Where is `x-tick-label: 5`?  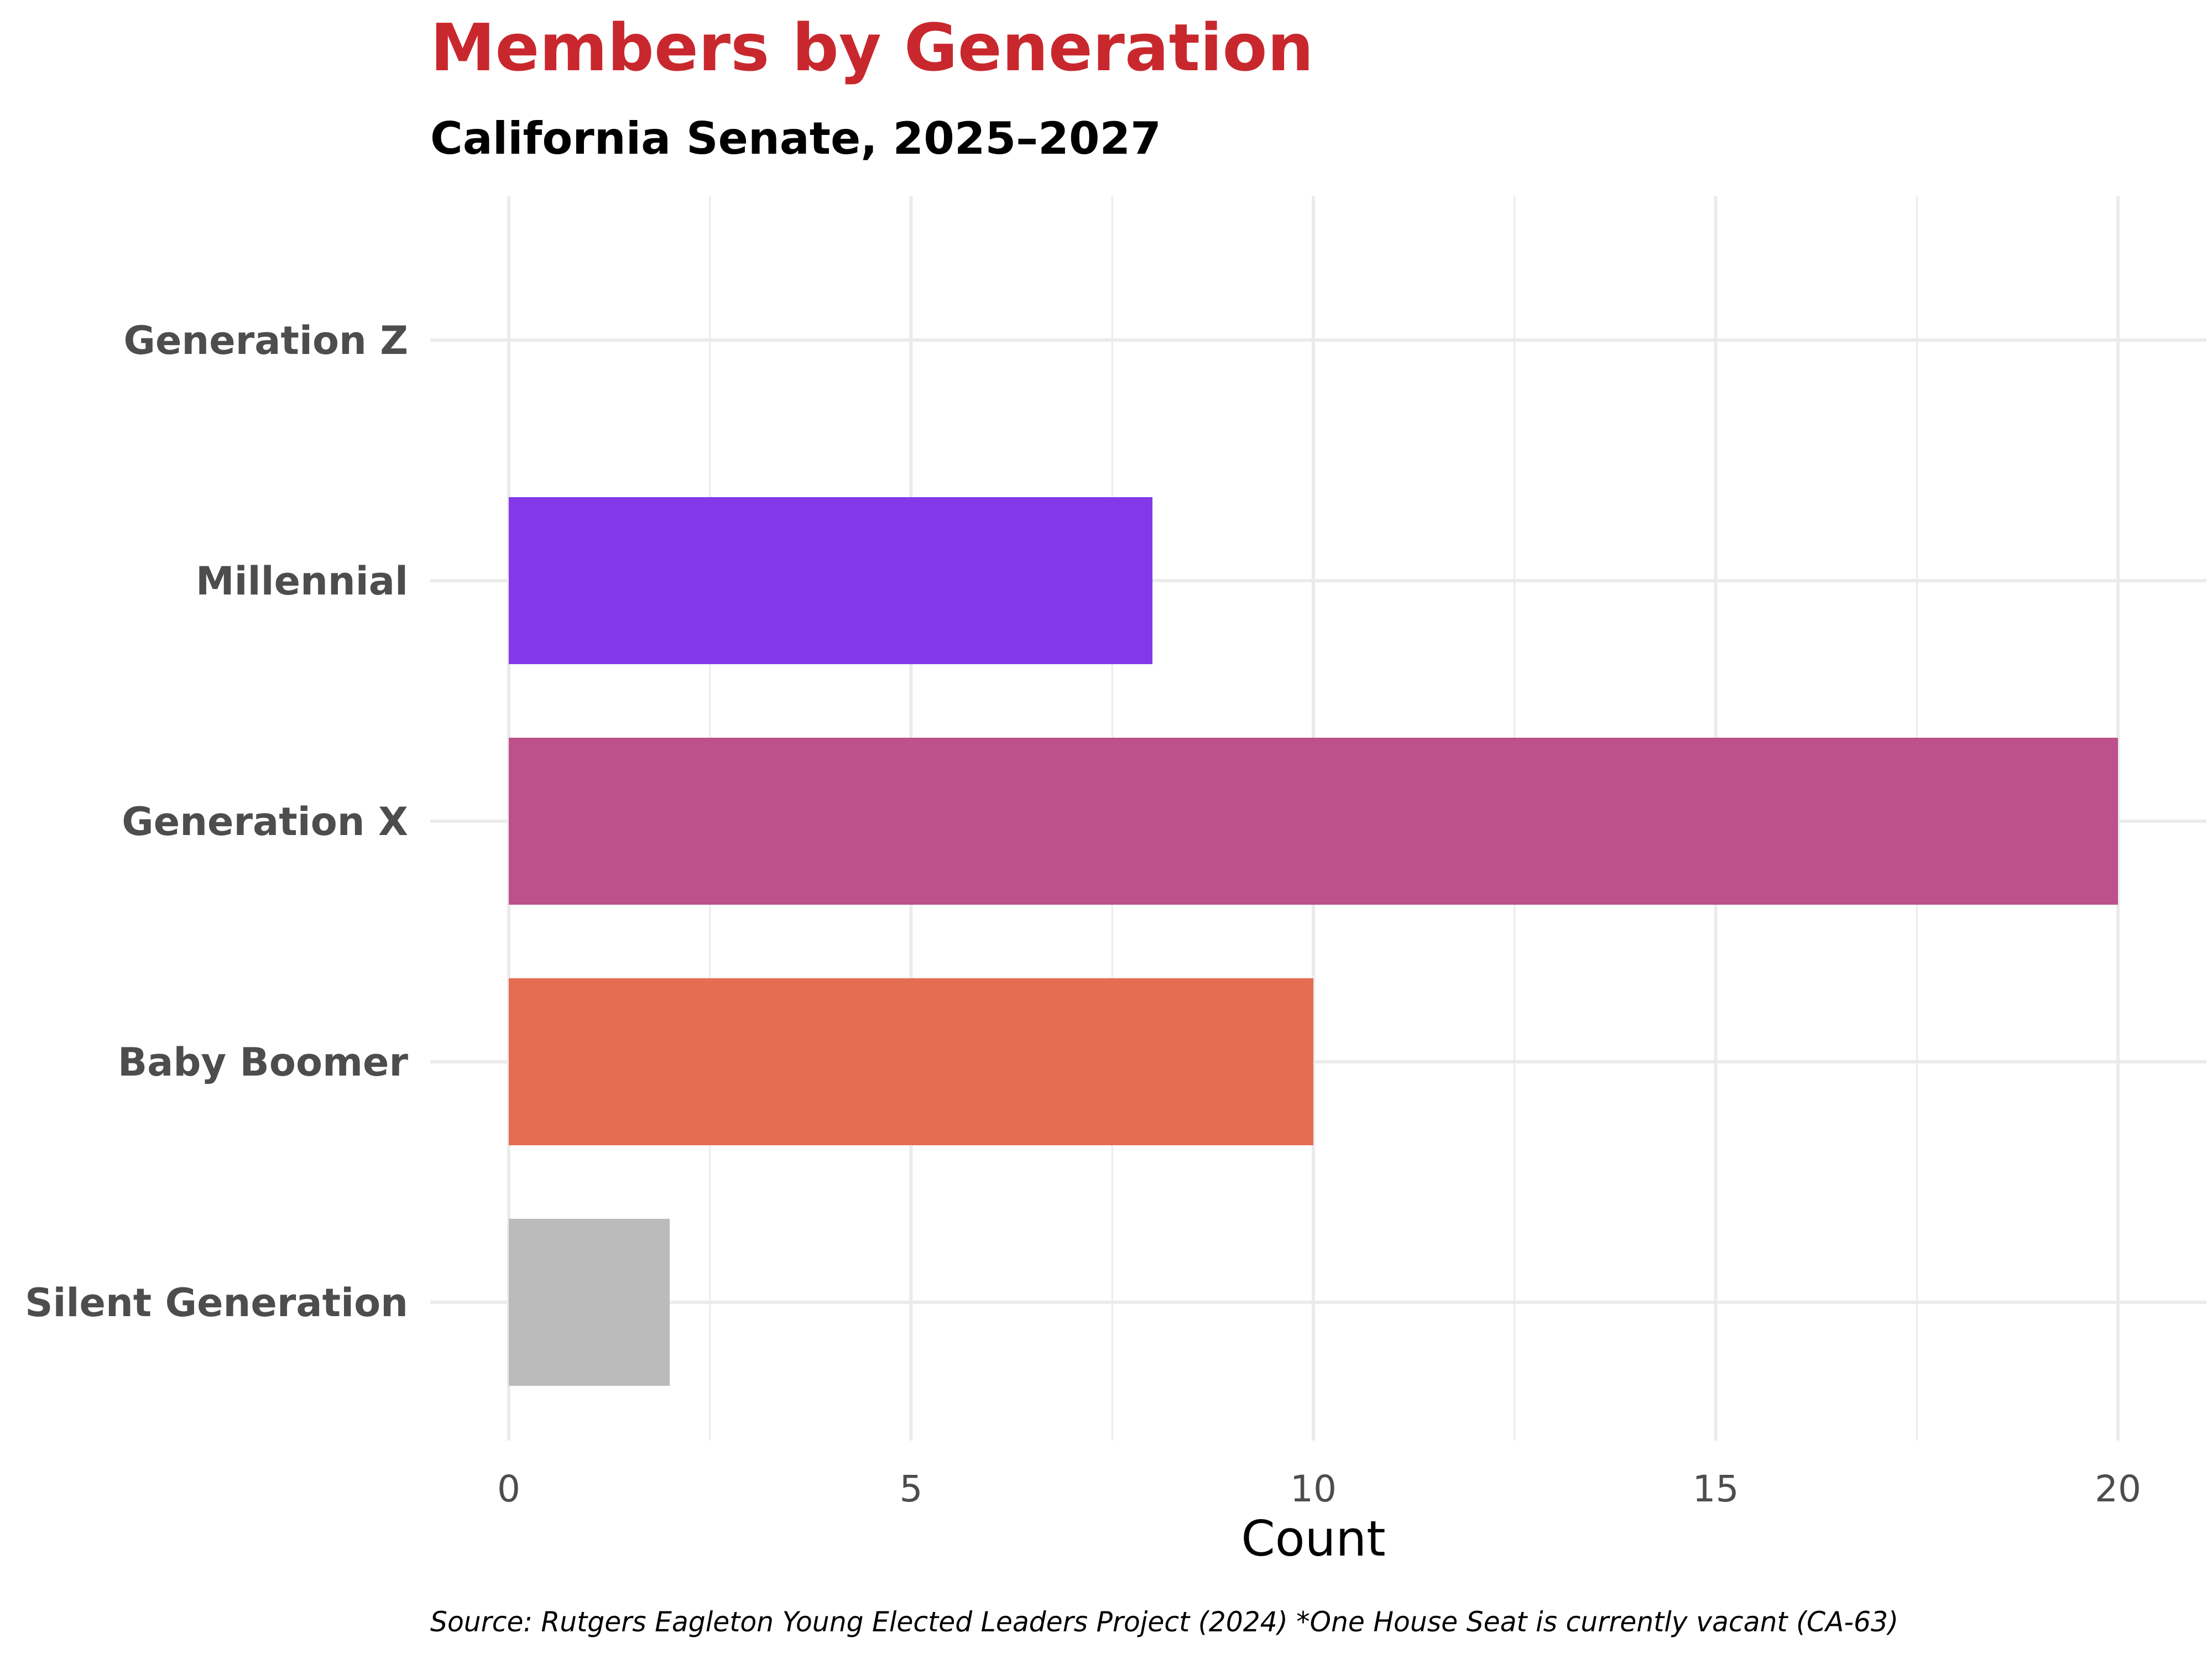 x-tick-label: 5 is located at coordinates (911, 1489).